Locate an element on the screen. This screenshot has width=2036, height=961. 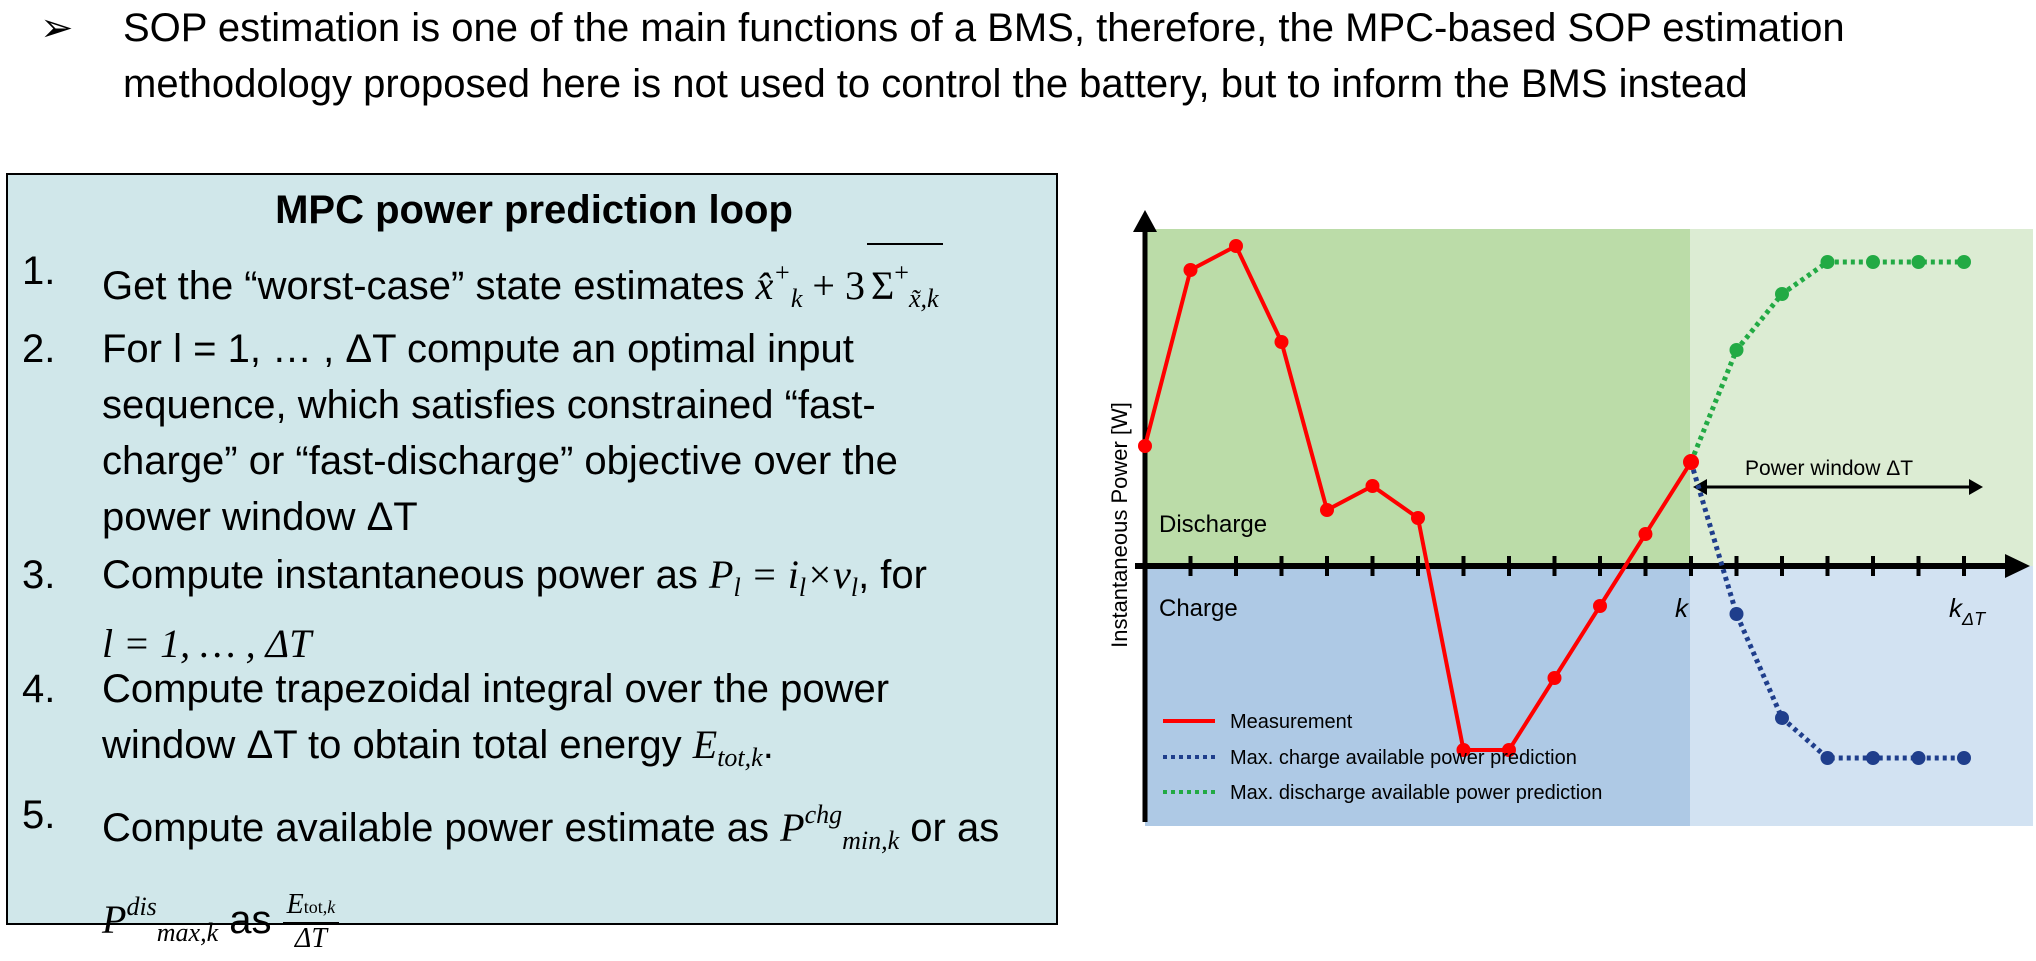
discharge-label: Discharge is located at coordinates (1213, 524).